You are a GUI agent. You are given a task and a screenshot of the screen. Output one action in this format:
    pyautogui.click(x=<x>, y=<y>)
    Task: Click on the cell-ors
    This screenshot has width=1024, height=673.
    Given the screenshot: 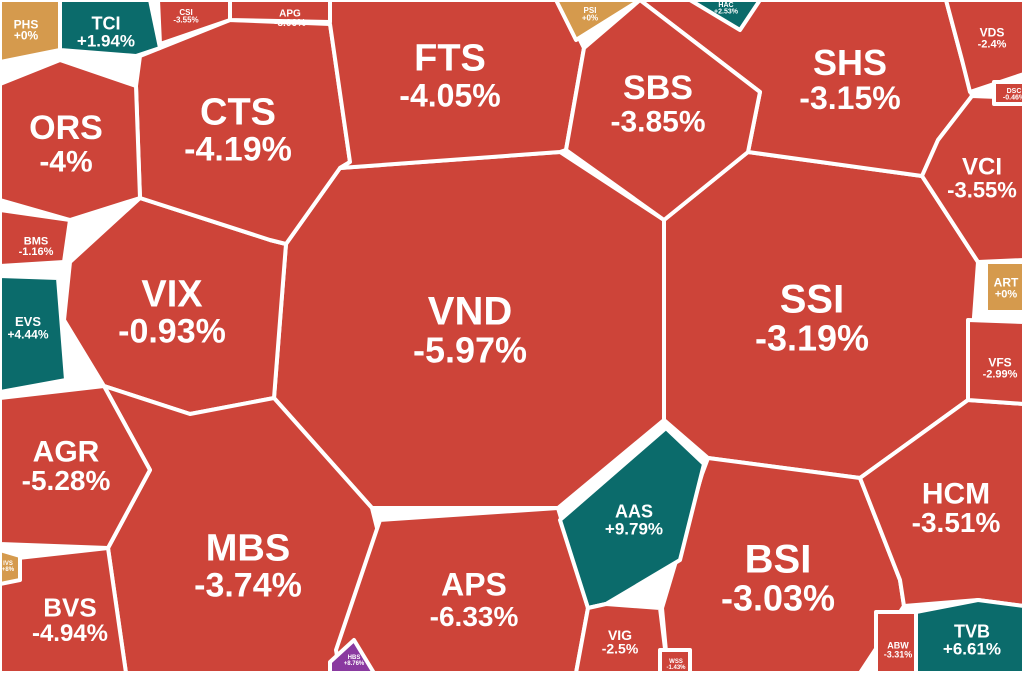 What is the action you would take?
    pyautogui.click(x=71, y=140)
    